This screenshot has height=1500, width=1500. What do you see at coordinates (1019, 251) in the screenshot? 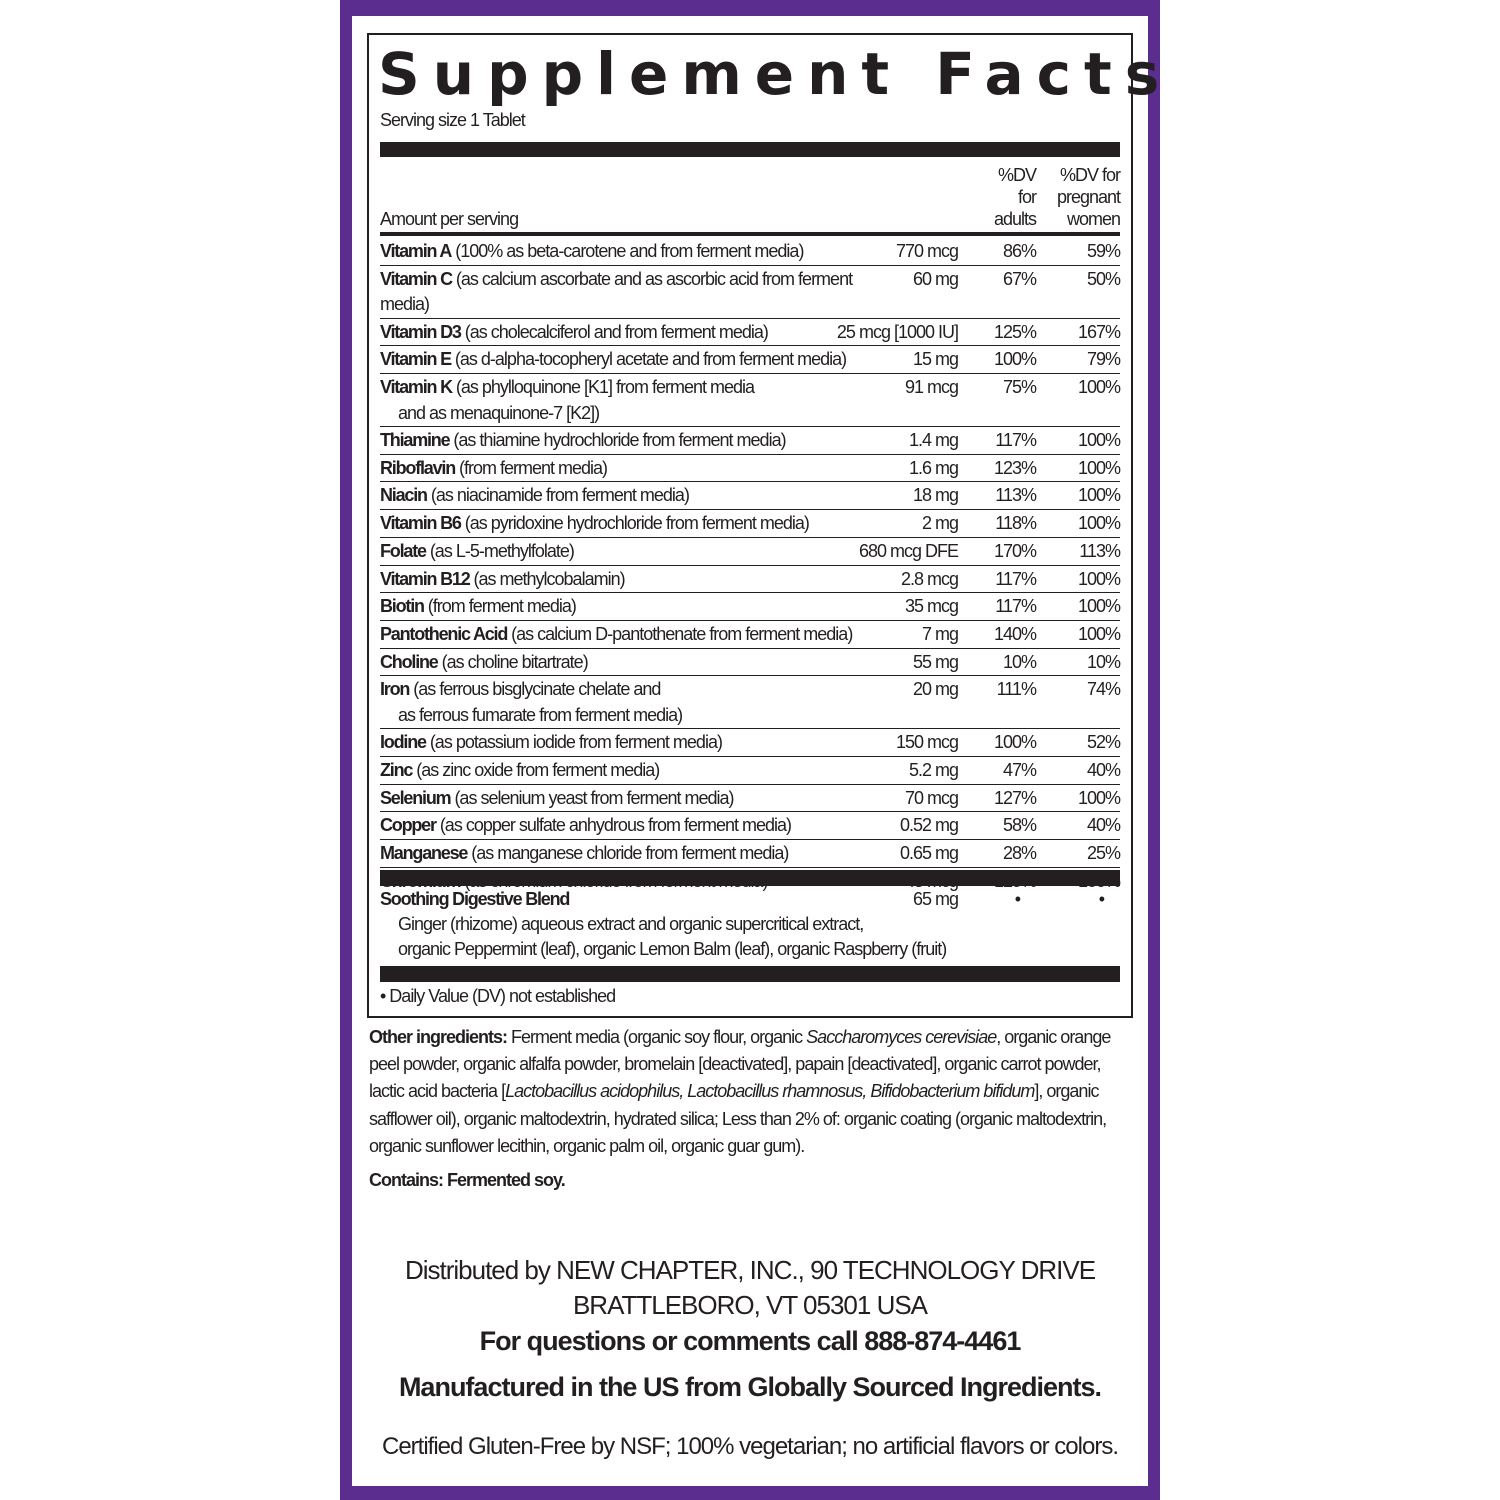
I see `dv-adults: 86%` at bounding box center [1019, 251].